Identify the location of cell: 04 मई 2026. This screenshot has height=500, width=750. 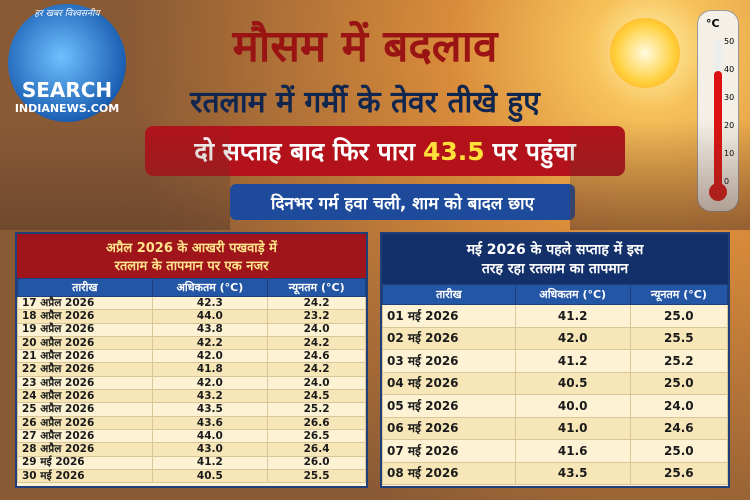
(449, 383).